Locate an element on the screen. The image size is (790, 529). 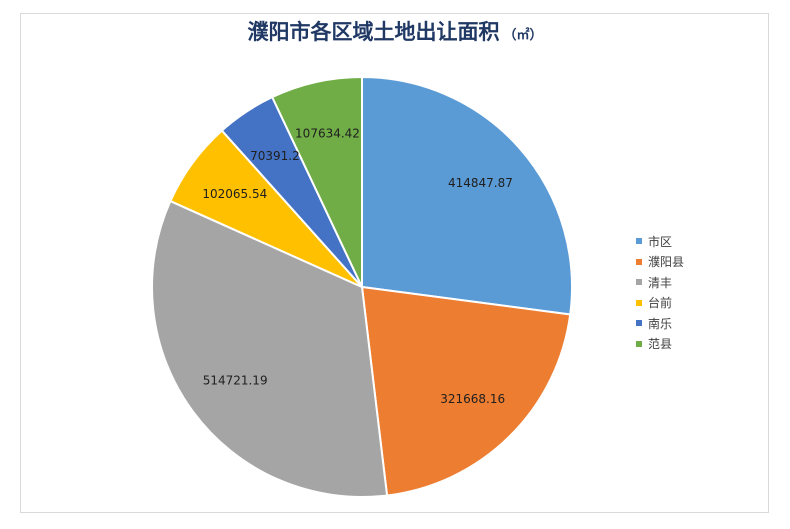
legend-item-3: 清丰 is located at coordinates (660, 282).